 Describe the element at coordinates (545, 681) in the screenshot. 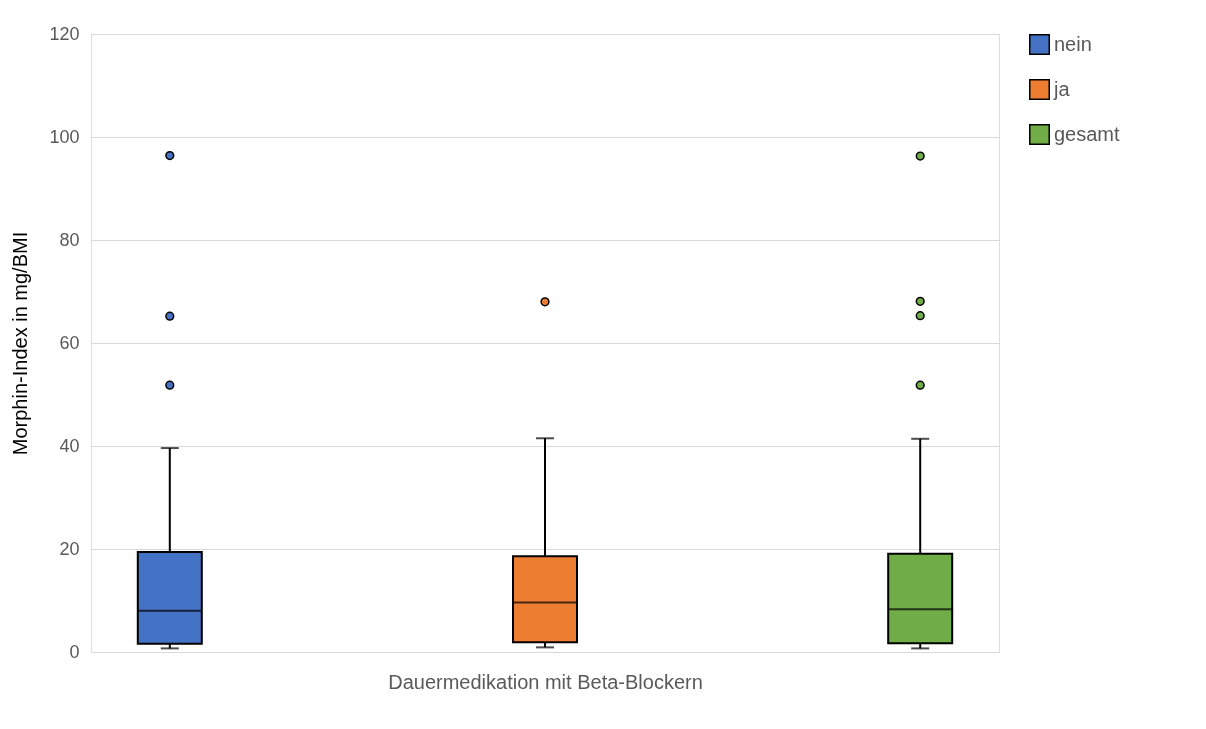

I see `x-axis-title: Dauermedikation mit Beta-Blockern` at that location.